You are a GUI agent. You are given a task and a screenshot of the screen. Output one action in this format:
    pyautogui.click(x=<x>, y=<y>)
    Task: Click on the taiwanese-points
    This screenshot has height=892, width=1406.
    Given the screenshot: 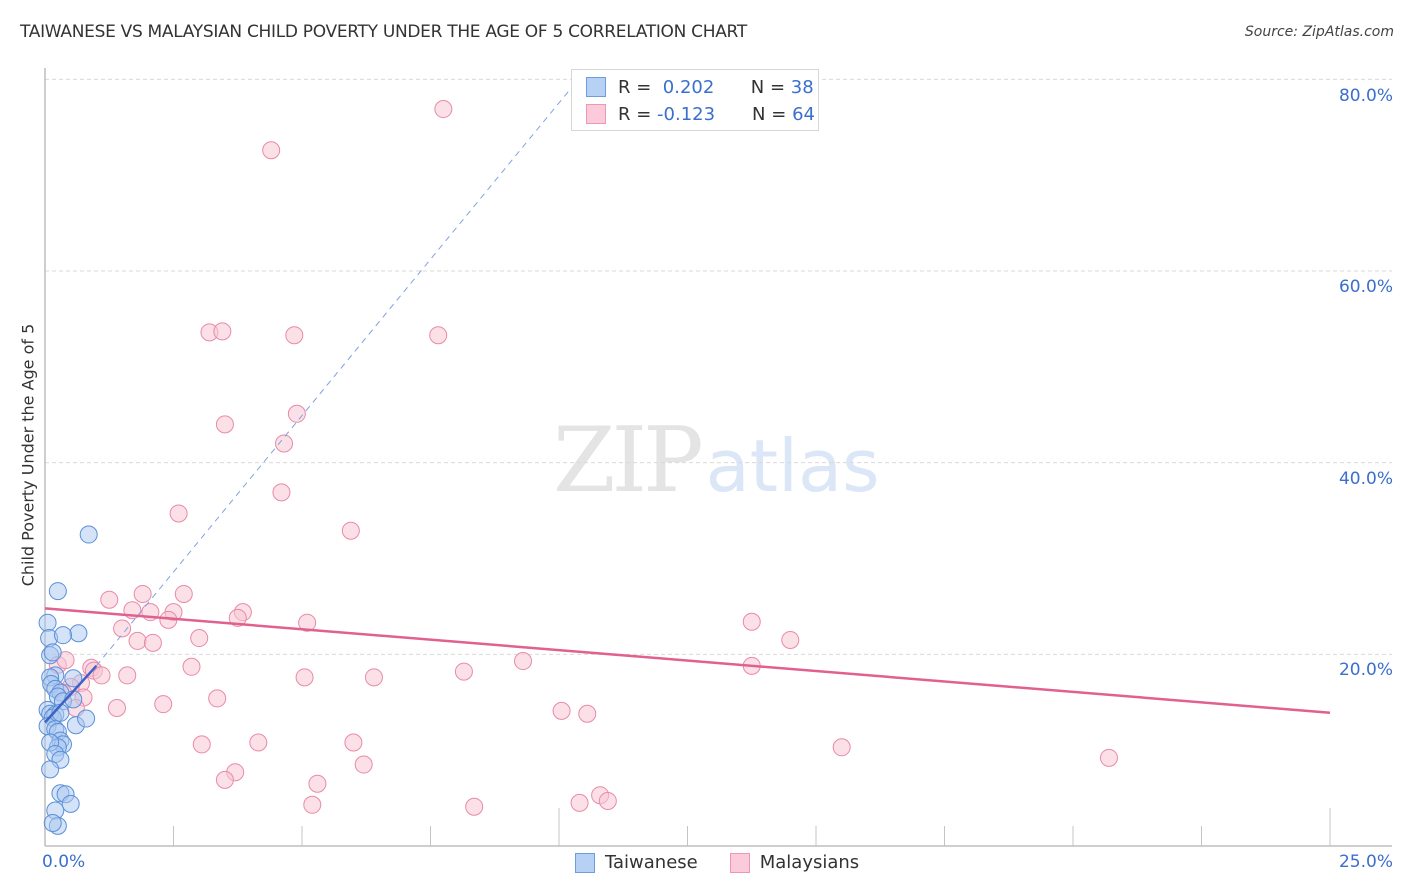 What is the action you would take?
    pyautogui.click(x=68, y=680)
    